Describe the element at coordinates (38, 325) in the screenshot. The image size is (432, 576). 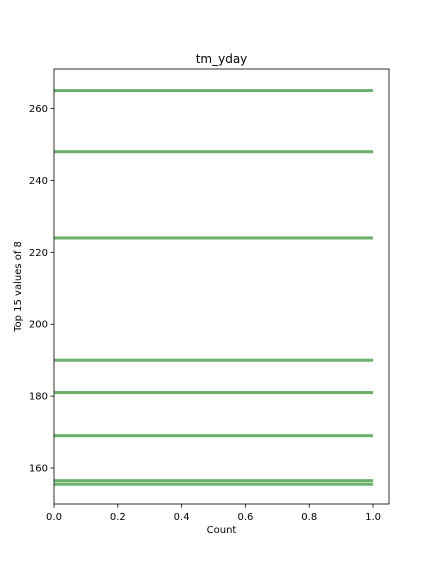
I see `y-tick-label-2: 200` at that location.